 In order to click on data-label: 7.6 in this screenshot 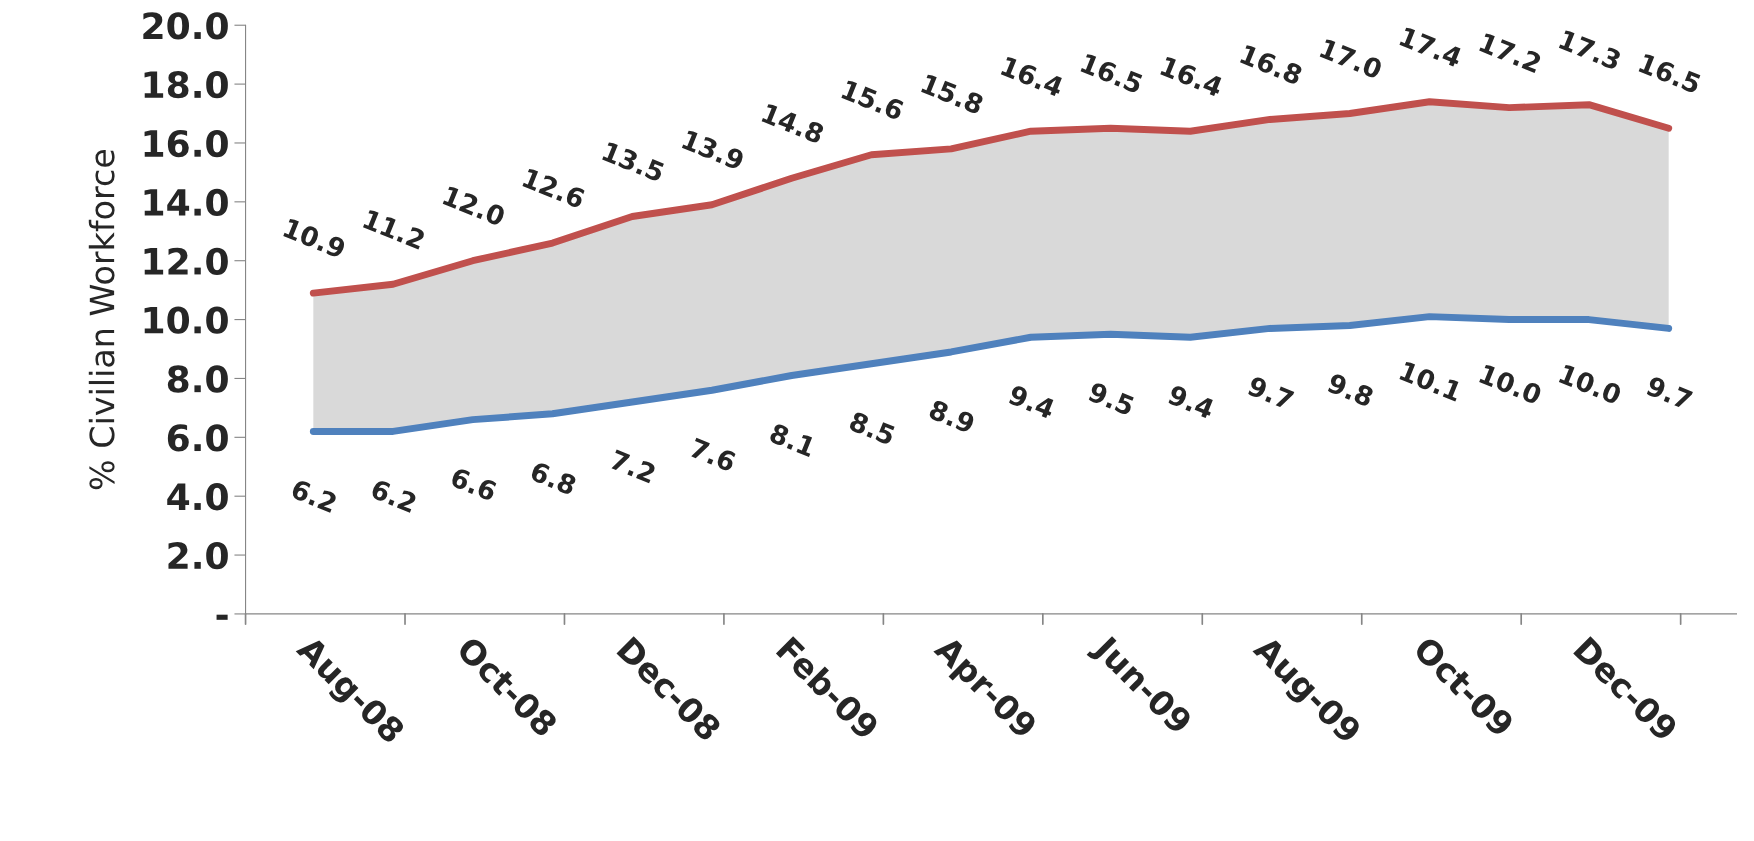, I will do `click(713, 455)`.